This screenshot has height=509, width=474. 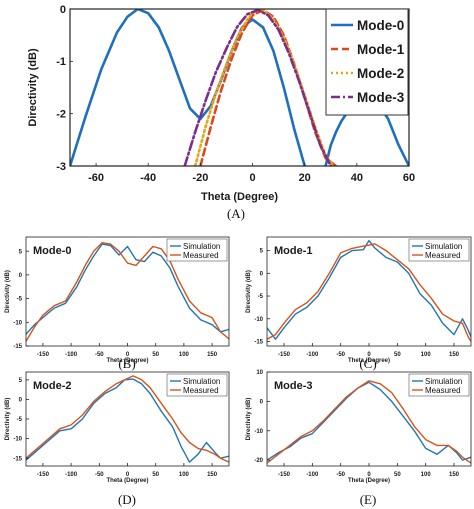 I want to click on y-tick-label: 5, so click(x=21, y=252).